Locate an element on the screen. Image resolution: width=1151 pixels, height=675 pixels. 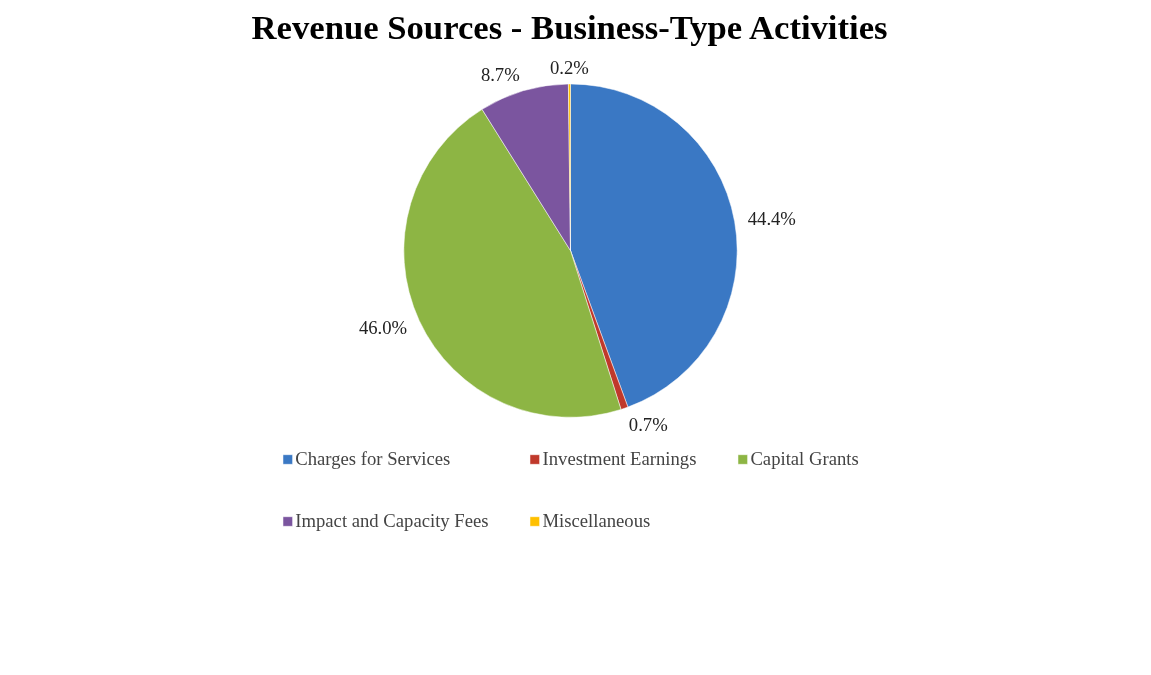
data-label: 0.7% is located at coordinates (648, 424).